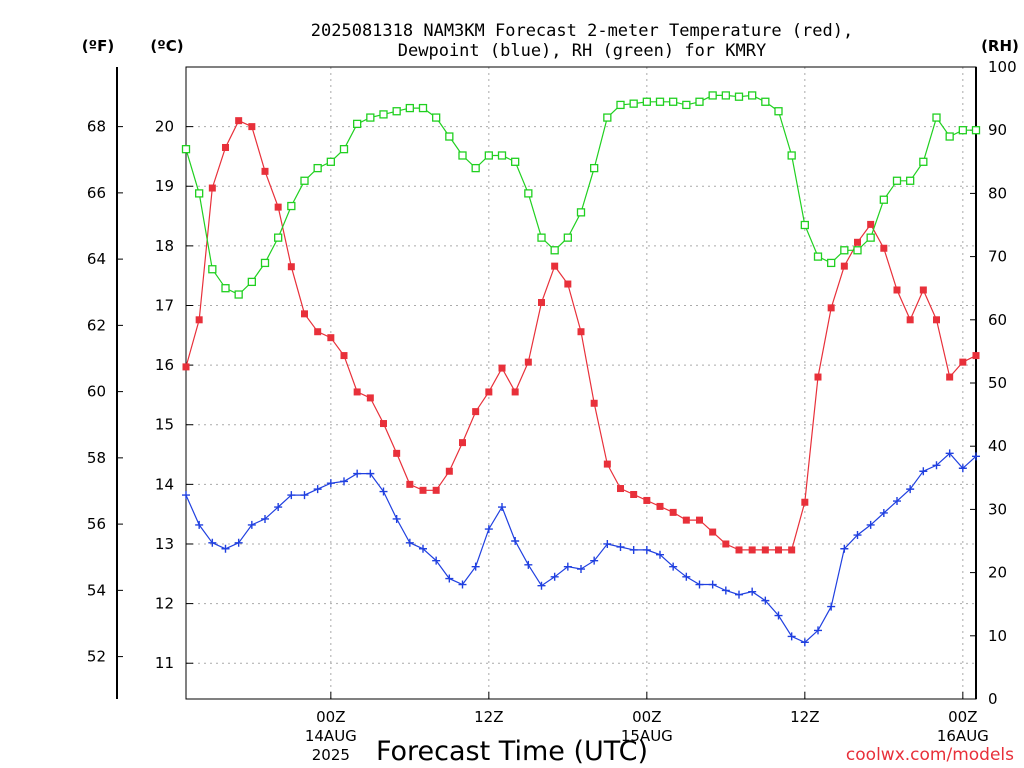 Image resolution: width=1024 pixels, height=768 pixels. What do you see at coordinates (997, 257) in the screenshot?
I see `rh-tick-label-70: 70` at bounding box center [997, 257].